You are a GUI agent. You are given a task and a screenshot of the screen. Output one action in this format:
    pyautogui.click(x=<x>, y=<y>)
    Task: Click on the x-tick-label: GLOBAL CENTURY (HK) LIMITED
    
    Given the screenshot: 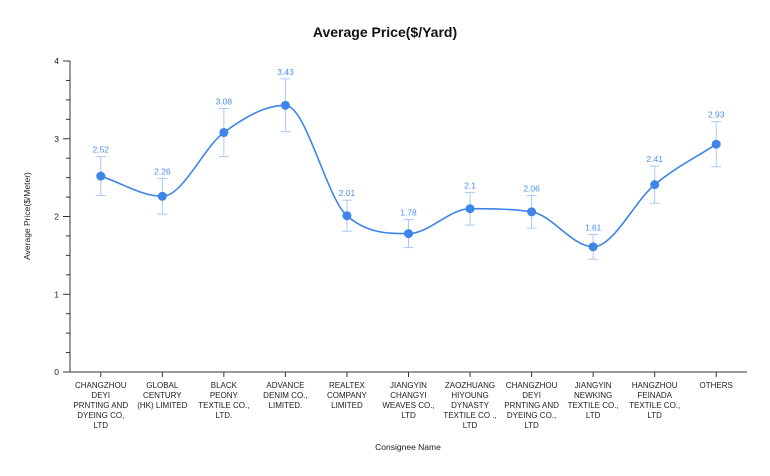 What is the action you would take?
    pyautogui.click(x=162, y=395)
    